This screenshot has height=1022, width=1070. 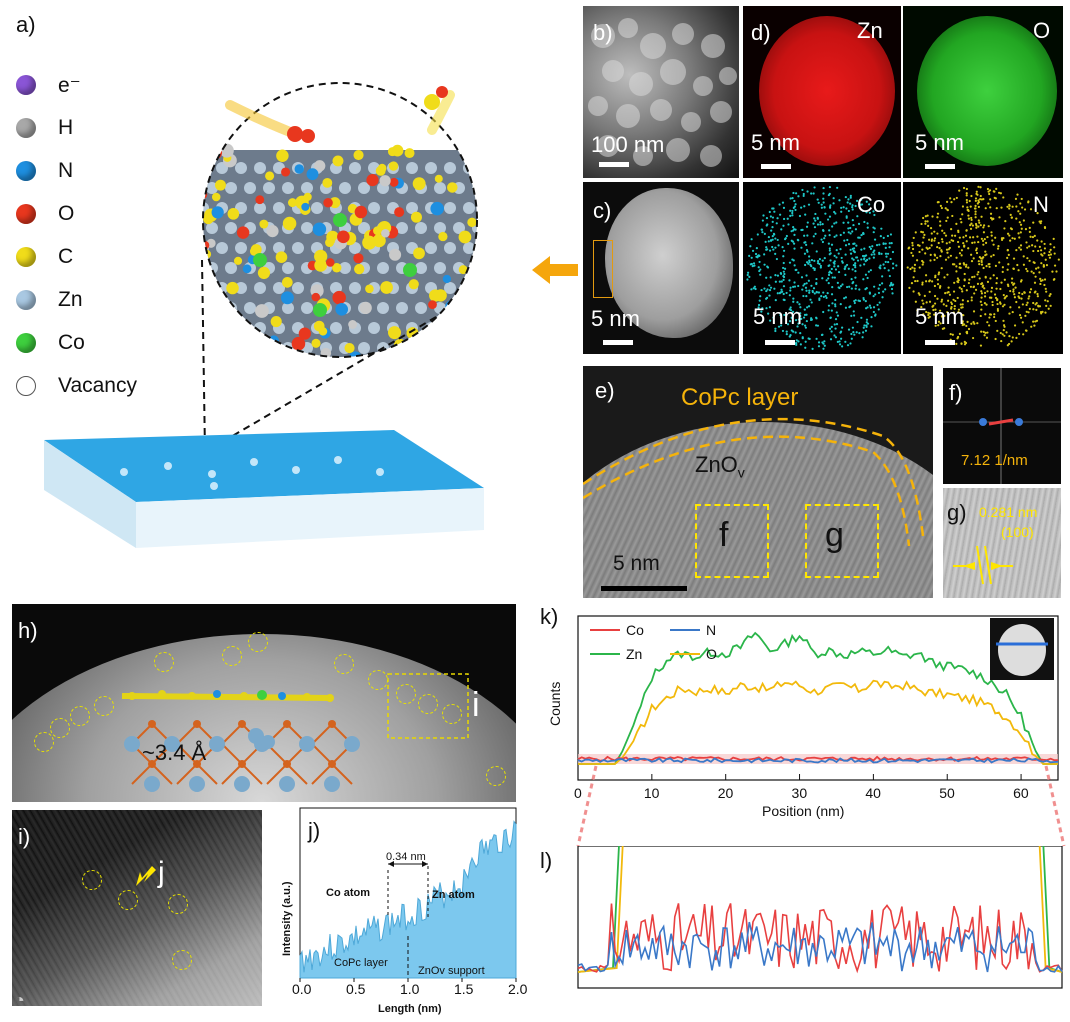 What do you see at coordinates (820, 917) in the screenshot?
I see `panel-l-zoomed-profile` at bounding box center [820, 917].